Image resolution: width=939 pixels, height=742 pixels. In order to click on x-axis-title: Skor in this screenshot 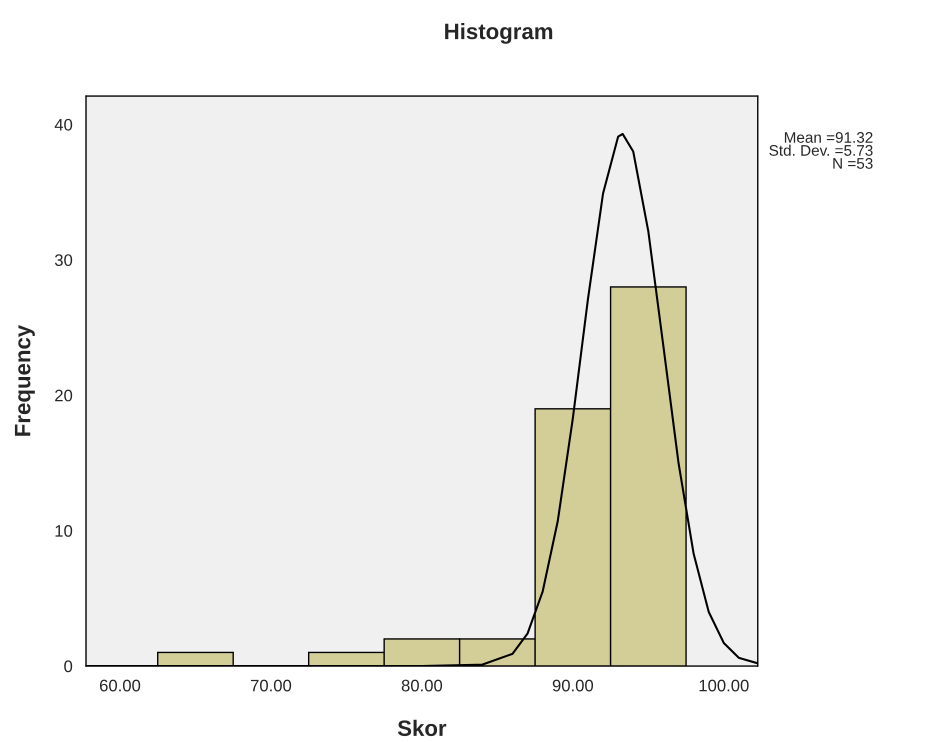, I will do `click(422, 728)`.